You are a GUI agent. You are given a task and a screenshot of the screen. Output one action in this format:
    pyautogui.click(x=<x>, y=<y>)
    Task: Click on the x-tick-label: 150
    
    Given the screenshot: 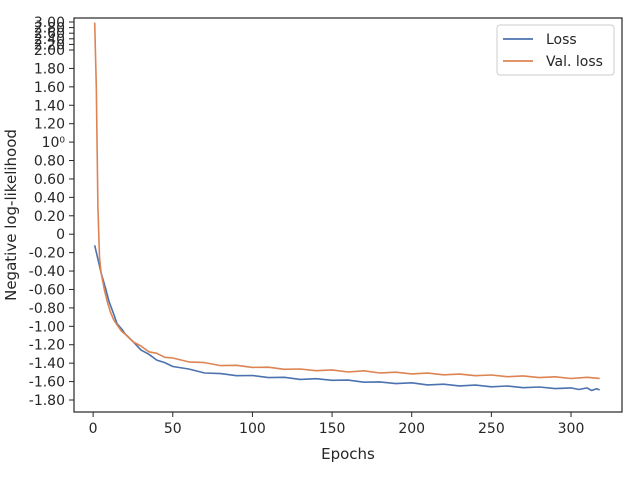 What is the action you would take?
    pyautogui.click(x=332, y=429)
    